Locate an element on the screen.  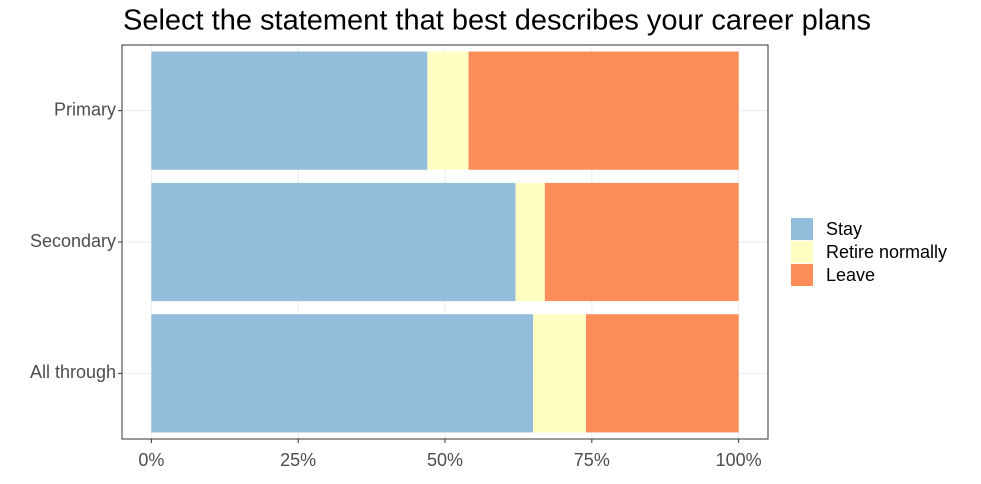
y-tick-label: Secondary is located at coordinates (73, 241).